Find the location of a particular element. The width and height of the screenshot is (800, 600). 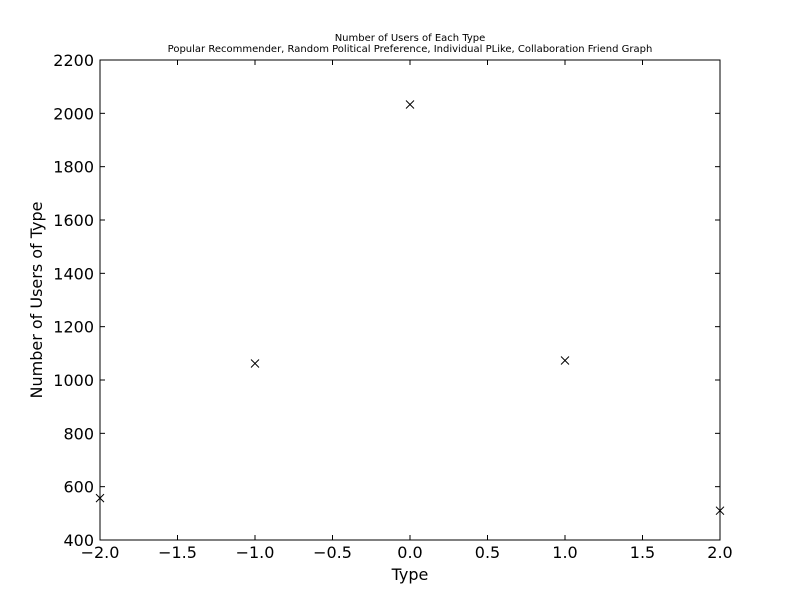

y-axis-label: Number of Users of Type is located at coordinates (36, 299).